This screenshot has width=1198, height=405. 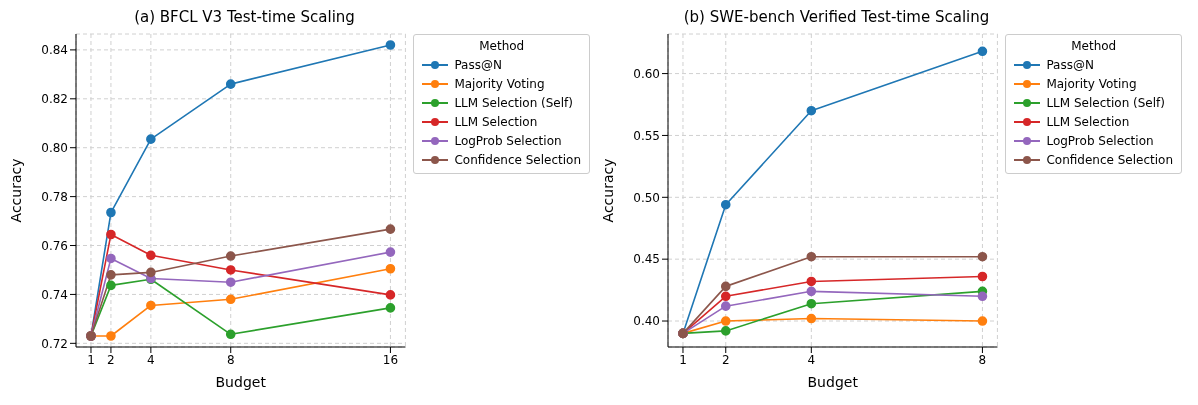 I want to click on y-tick-label: 0.55, so click(x=646, y=135).